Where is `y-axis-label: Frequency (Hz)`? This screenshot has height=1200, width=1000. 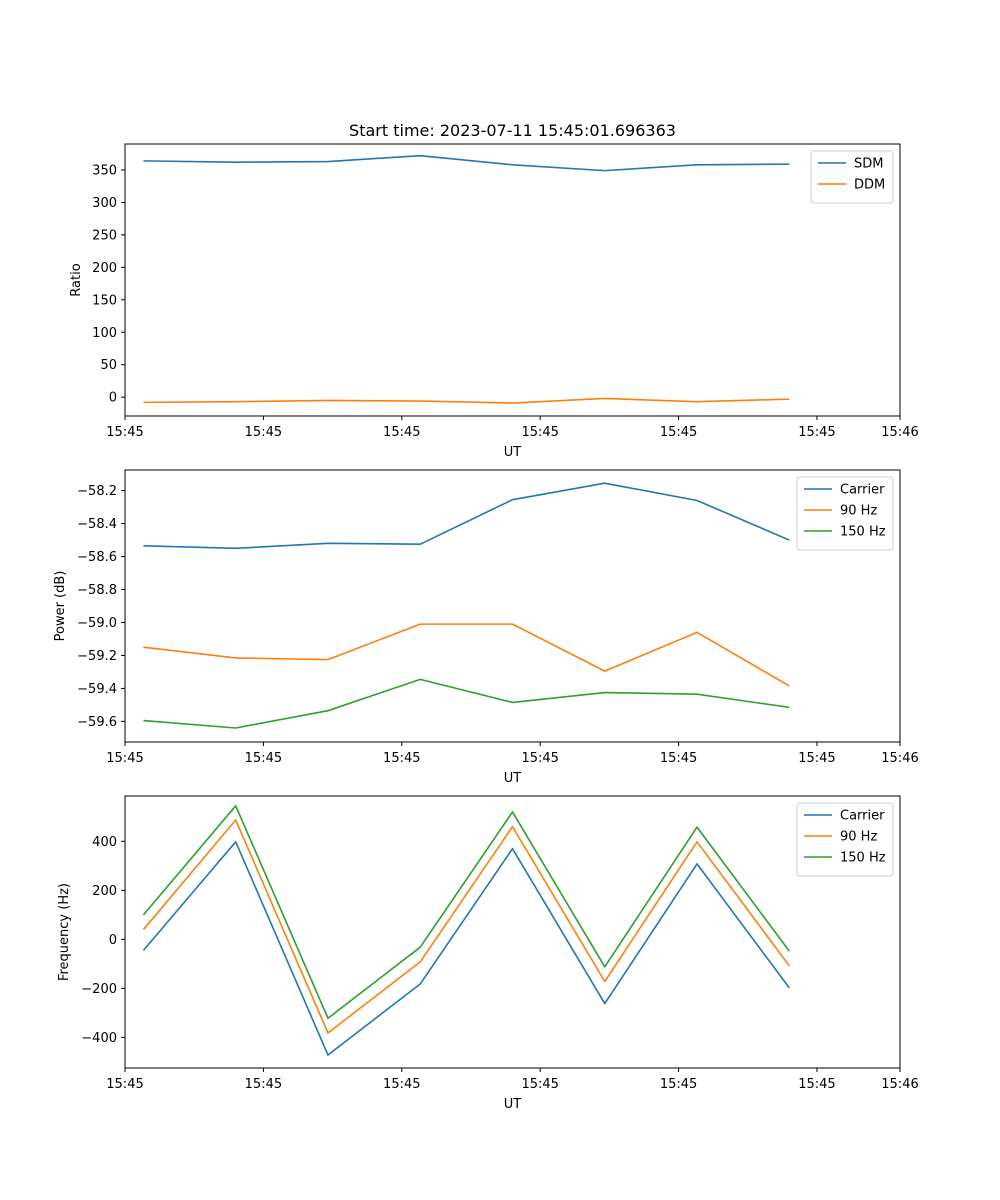 y-axis-label: Frequency (Hz) is located at coordinates (64, 932).